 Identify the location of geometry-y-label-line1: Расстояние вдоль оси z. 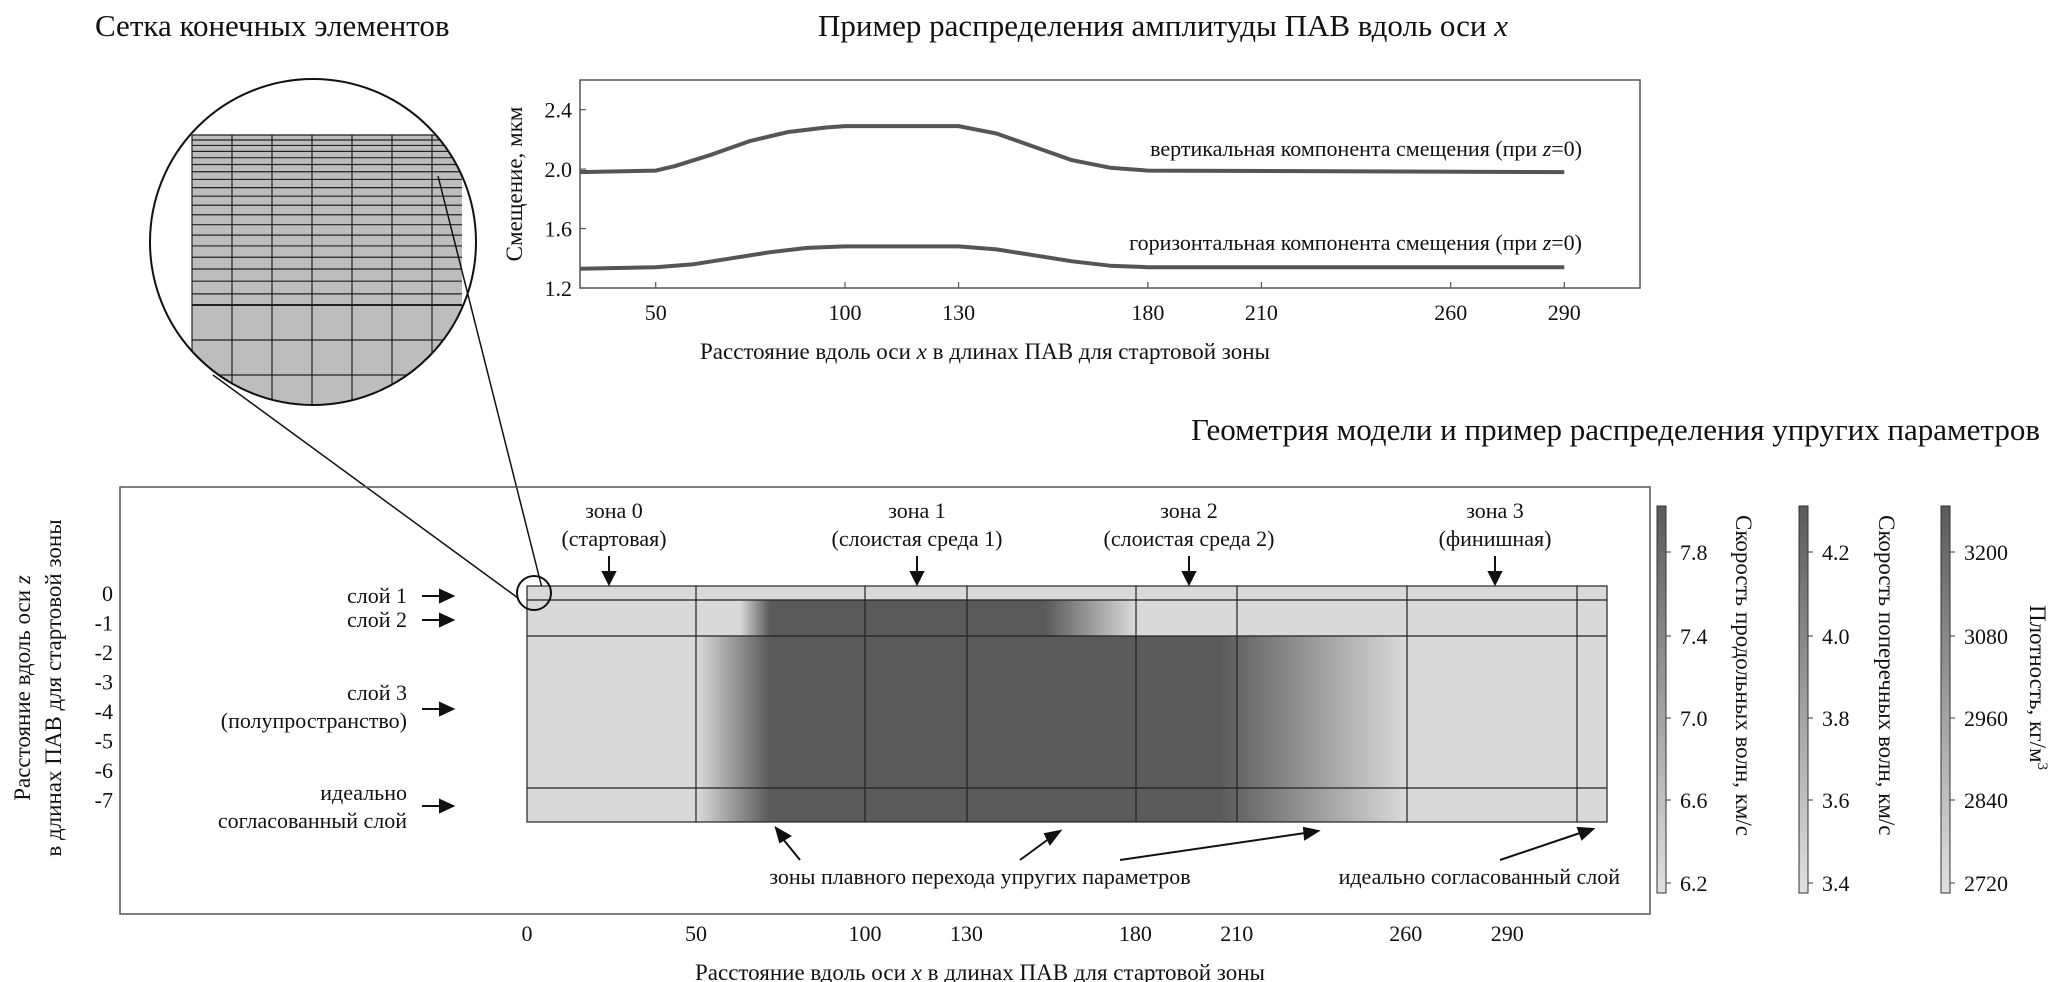
(22, 688).